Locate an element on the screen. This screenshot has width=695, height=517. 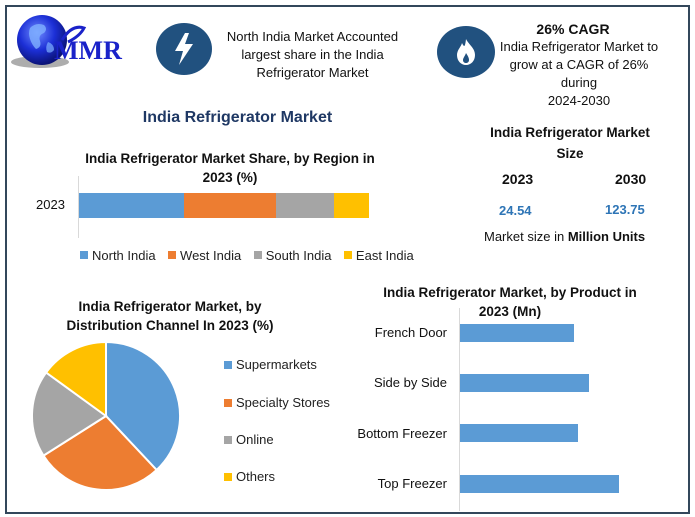
product-label-french-door: French Door is located at coordinates (410, 332).